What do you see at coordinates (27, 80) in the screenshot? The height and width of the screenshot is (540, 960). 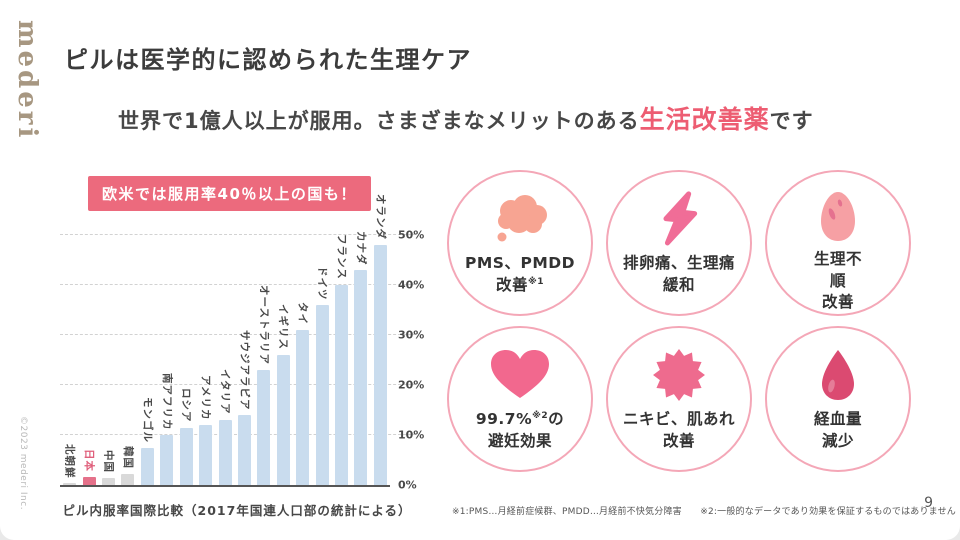 I see `mederi-logo: mederi` at bounding box center [27, 80].